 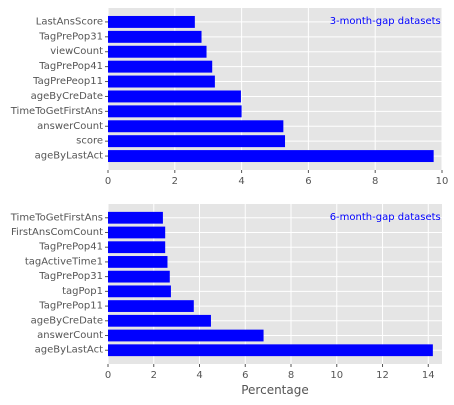 I want to click on y-tick-label: TagPrePeop11, so click(x=67, y=81).